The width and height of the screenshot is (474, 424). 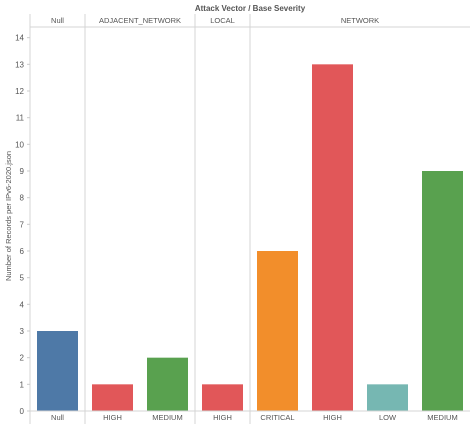 I want to click on y-tick-label: 14, so click(x=19, y=38).